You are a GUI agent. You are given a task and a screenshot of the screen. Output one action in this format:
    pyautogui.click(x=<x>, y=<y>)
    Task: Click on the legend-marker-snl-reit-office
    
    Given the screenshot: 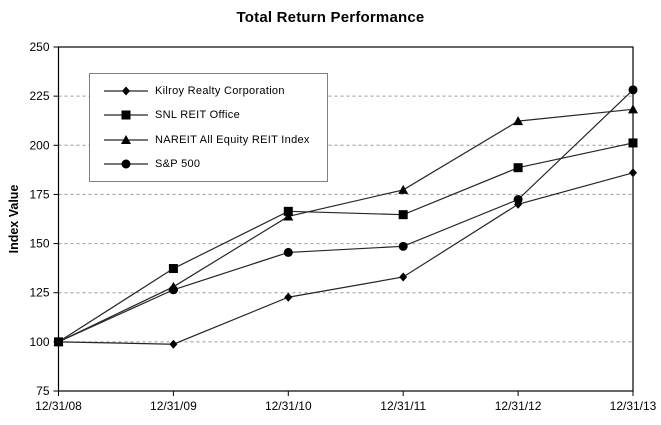 What is the action you would take?
    pyautogui.click(x=126, y=115)
    